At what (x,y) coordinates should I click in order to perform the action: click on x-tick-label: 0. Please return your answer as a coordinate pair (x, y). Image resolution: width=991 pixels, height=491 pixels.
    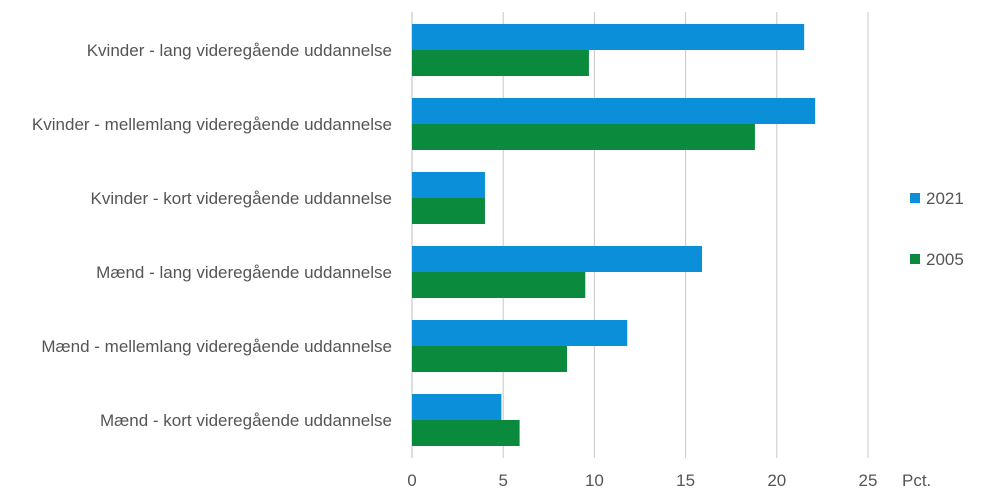
    Looking at the image, I should click on (411, 480).